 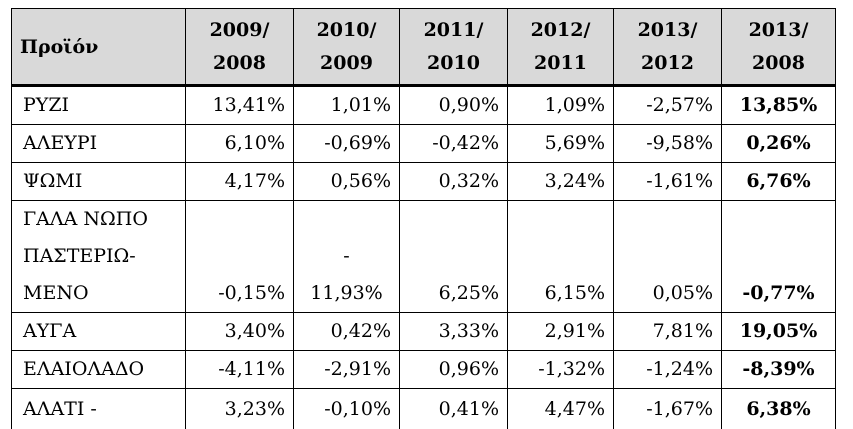 I want to click on value-cell: 0,41%, so click(x=454, y=409).